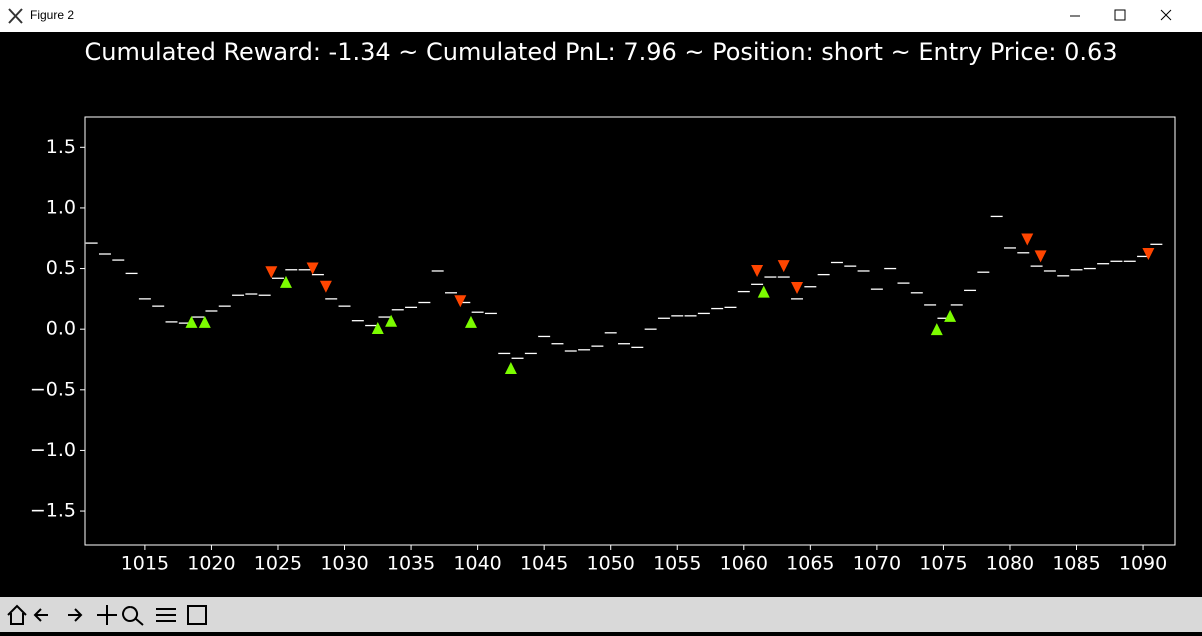  I want to click on x-tick-label: 1020, so click(211, 564).